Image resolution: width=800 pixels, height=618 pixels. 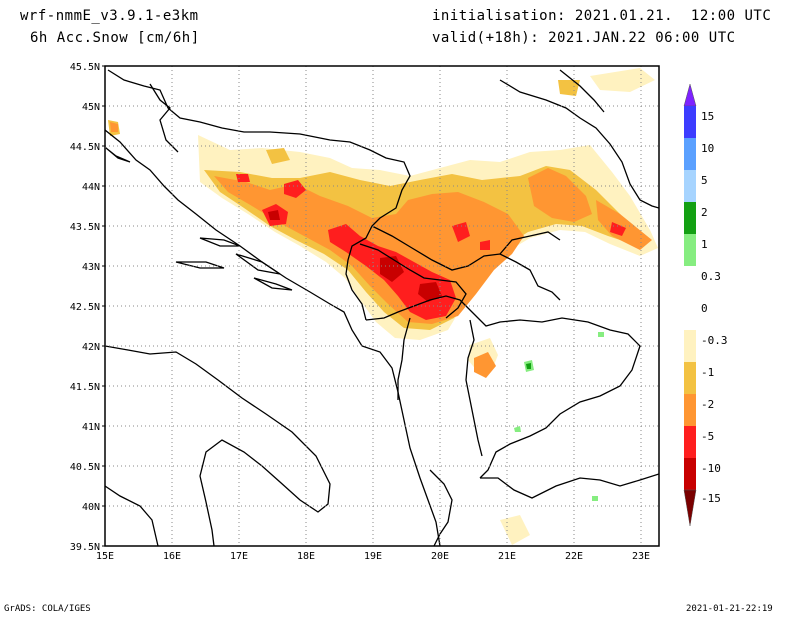 I want to click on colorbar-label: 10, so click(x=707, y=148).